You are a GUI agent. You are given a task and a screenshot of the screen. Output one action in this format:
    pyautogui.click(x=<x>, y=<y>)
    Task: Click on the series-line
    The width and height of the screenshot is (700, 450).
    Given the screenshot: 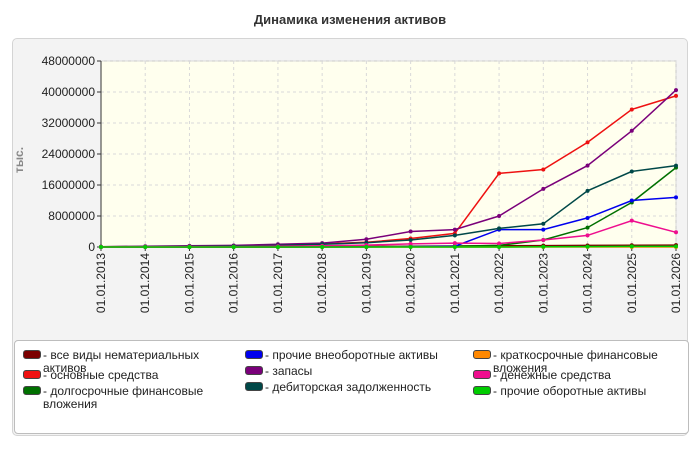 What is the action you would take?
    pyautogui.click(x=388, y=246)
    